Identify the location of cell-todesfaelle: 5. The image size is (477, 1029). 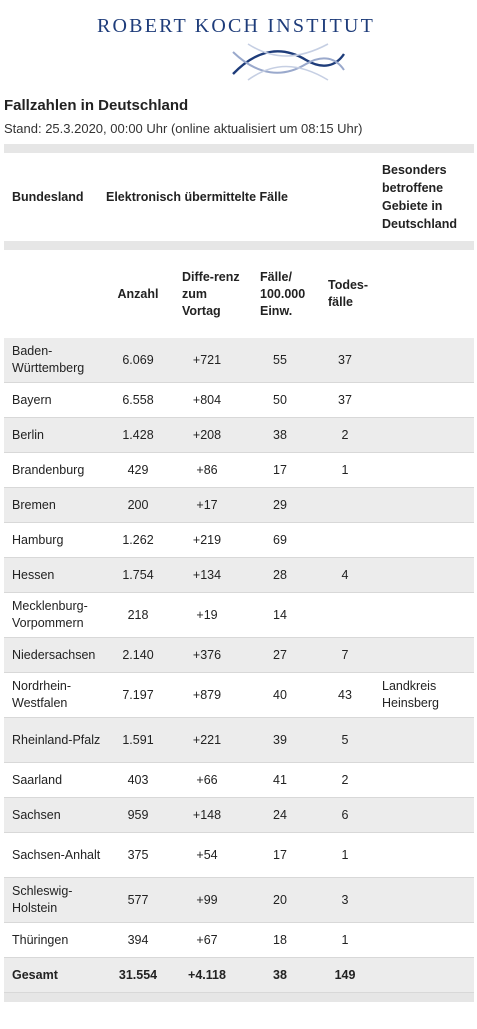
(345, 740).